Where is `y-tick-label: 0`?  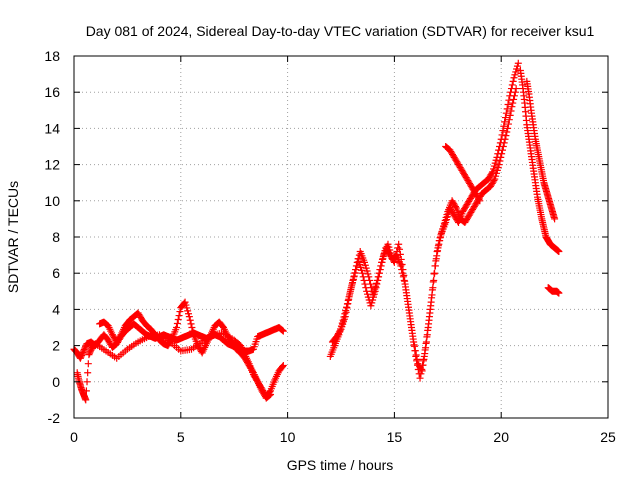 y-tick-label: 0 is located at coordinates (56, 382).